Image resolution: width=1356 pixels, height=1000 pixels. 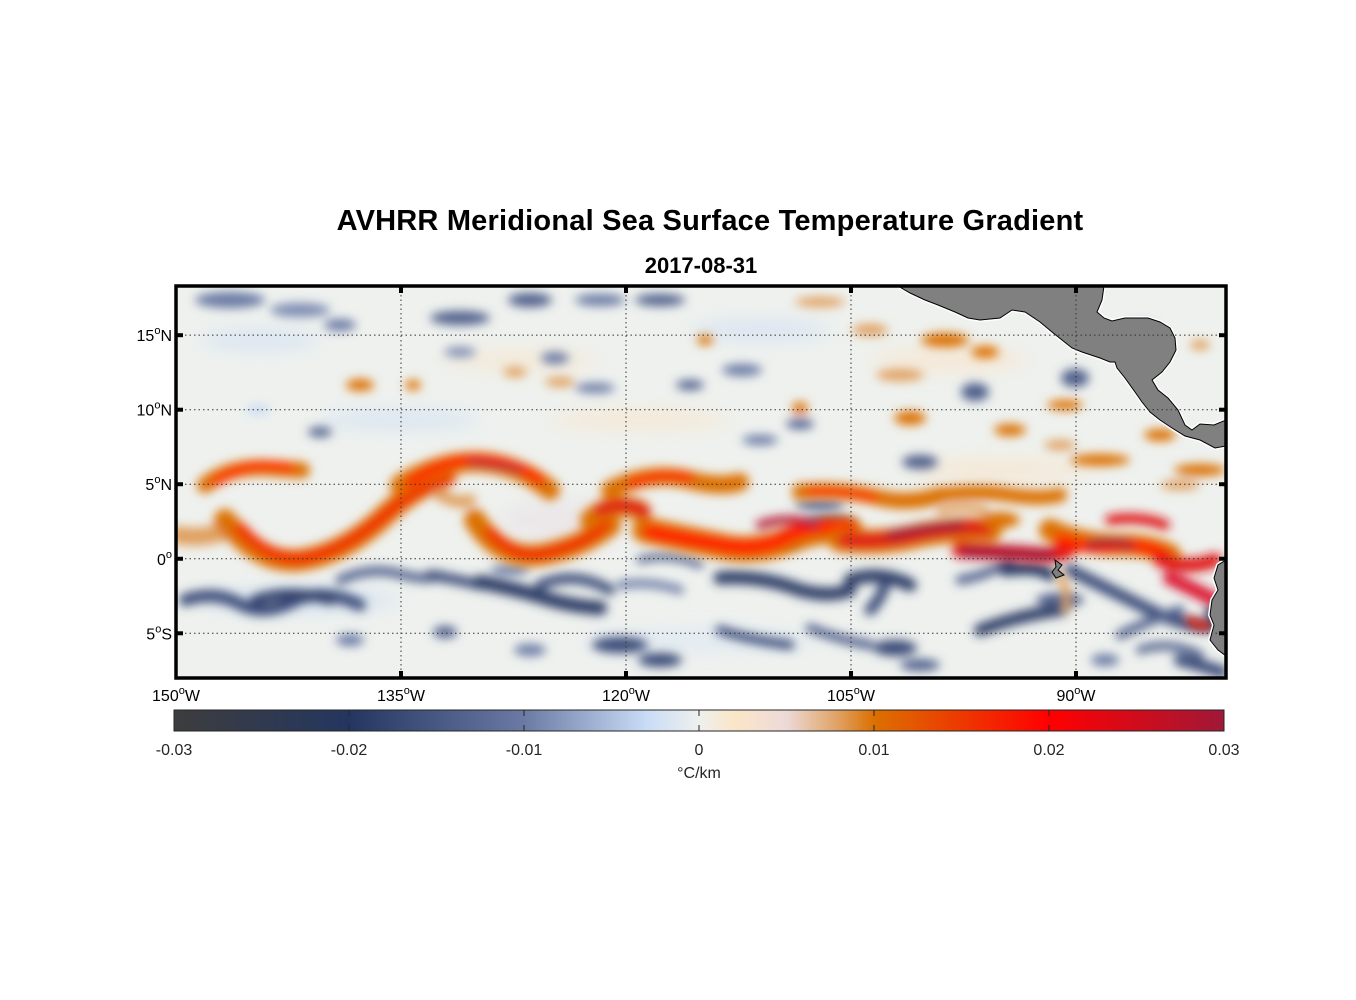 I want to click on colorbar-label: °C/km, so click(x=699, y=773).